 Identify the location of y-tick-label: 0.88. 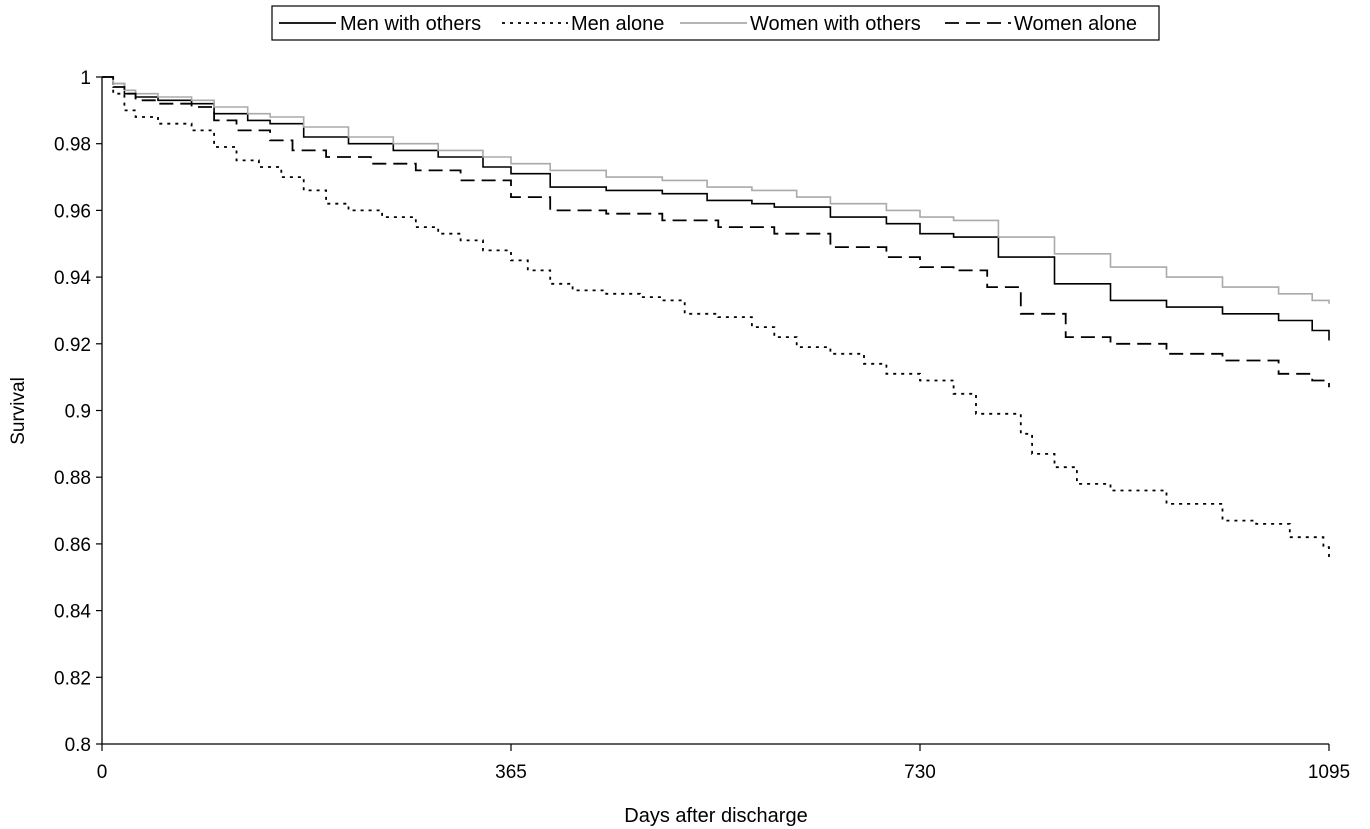
(72, 478).